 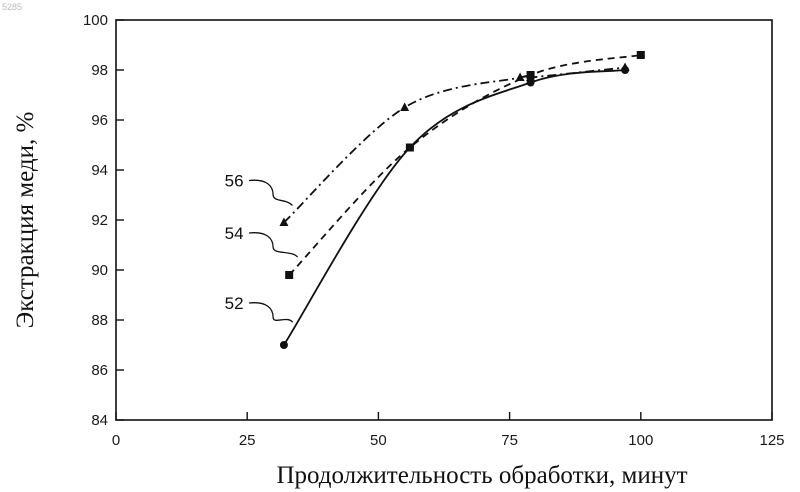 I want to click on y-tick-label: 84, so click(x=99, y=420).